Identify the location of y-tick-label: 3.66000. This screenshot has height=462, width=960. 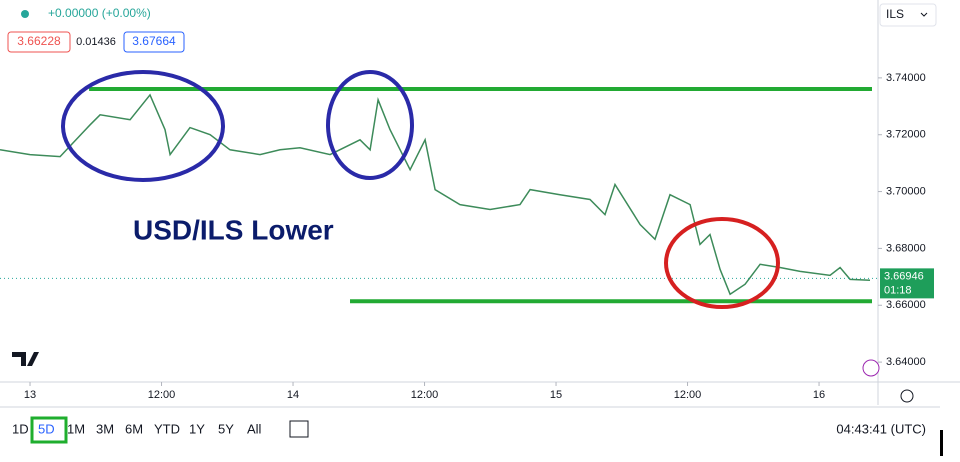
(906, 305).